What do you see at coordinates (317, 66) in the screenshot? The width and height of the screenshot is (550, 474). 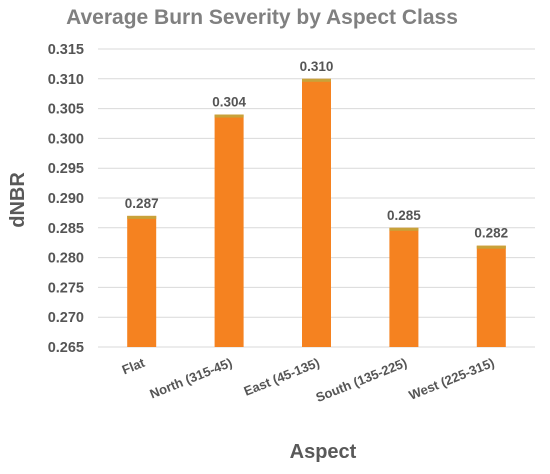 I see `data-label: 0.310` at bounding box center [317, 66].